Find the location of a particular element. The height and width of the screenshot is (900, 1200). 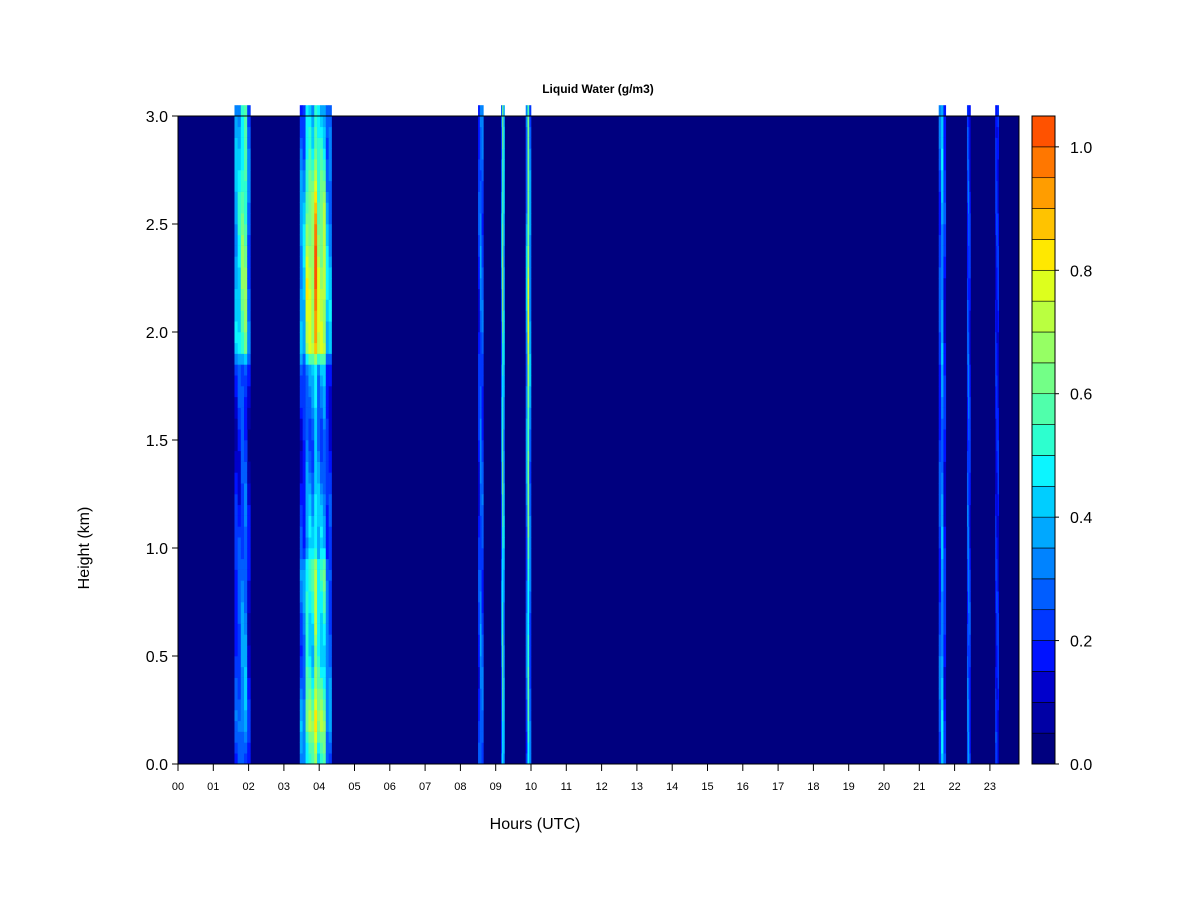

x-tick-label: 12 is located at coordinates (601, 787).